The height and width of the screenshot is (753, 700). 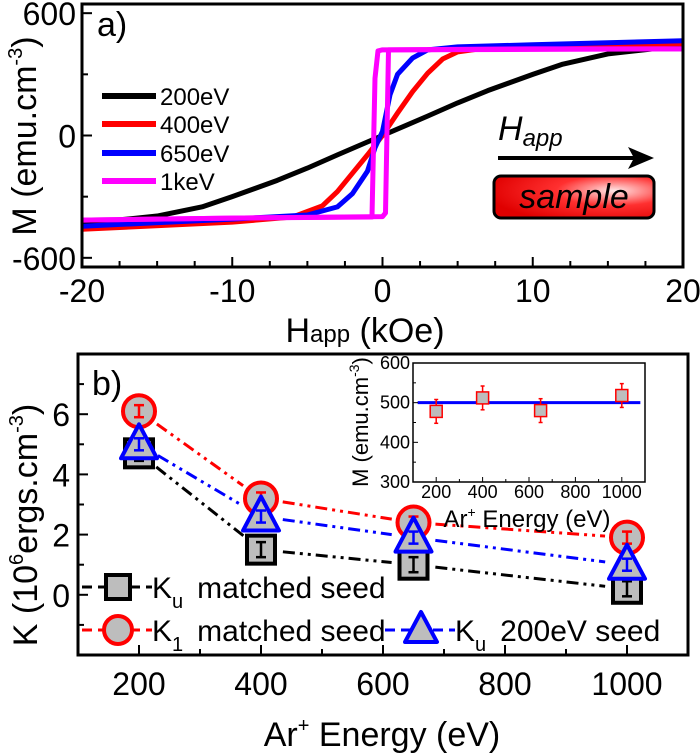 I want to click on y-axis-title-b: K (106ergs.cm-3), so click(x=25, y=525).